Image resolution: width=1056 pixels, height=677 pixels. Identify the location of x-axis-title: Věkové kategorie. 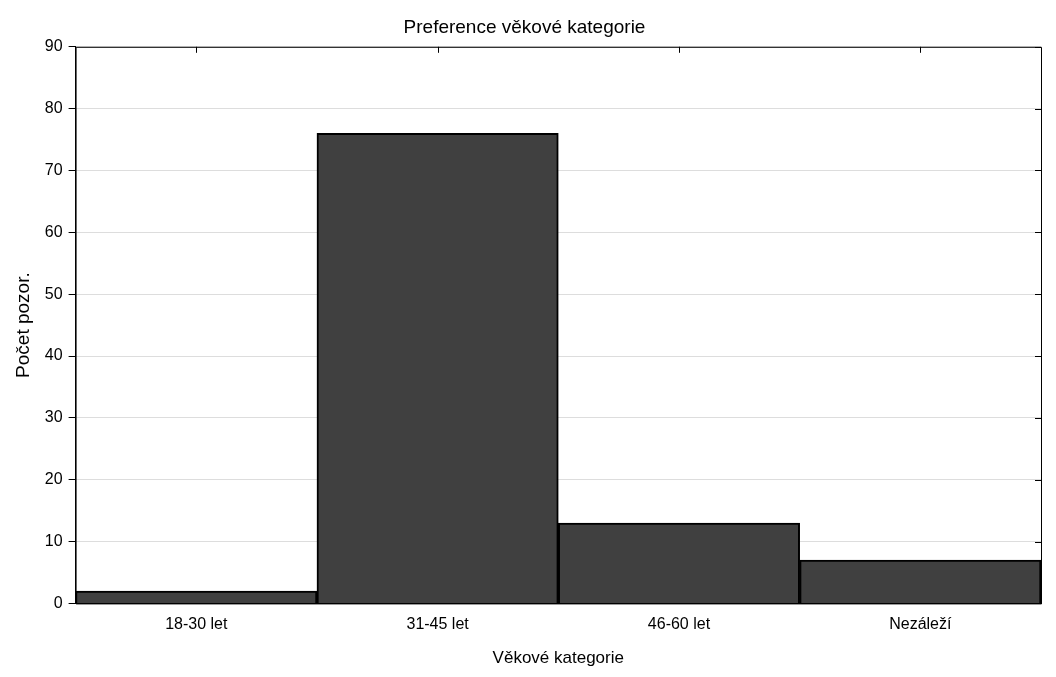
(558, 658).